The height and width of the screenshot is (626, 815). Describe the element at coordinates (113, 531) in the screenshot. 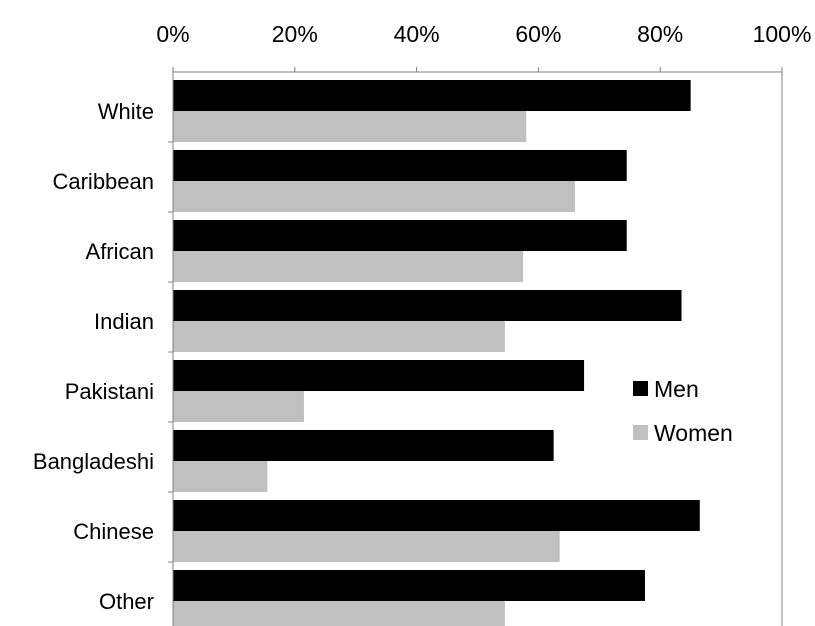

I see `category-label: Chinese` at that location.